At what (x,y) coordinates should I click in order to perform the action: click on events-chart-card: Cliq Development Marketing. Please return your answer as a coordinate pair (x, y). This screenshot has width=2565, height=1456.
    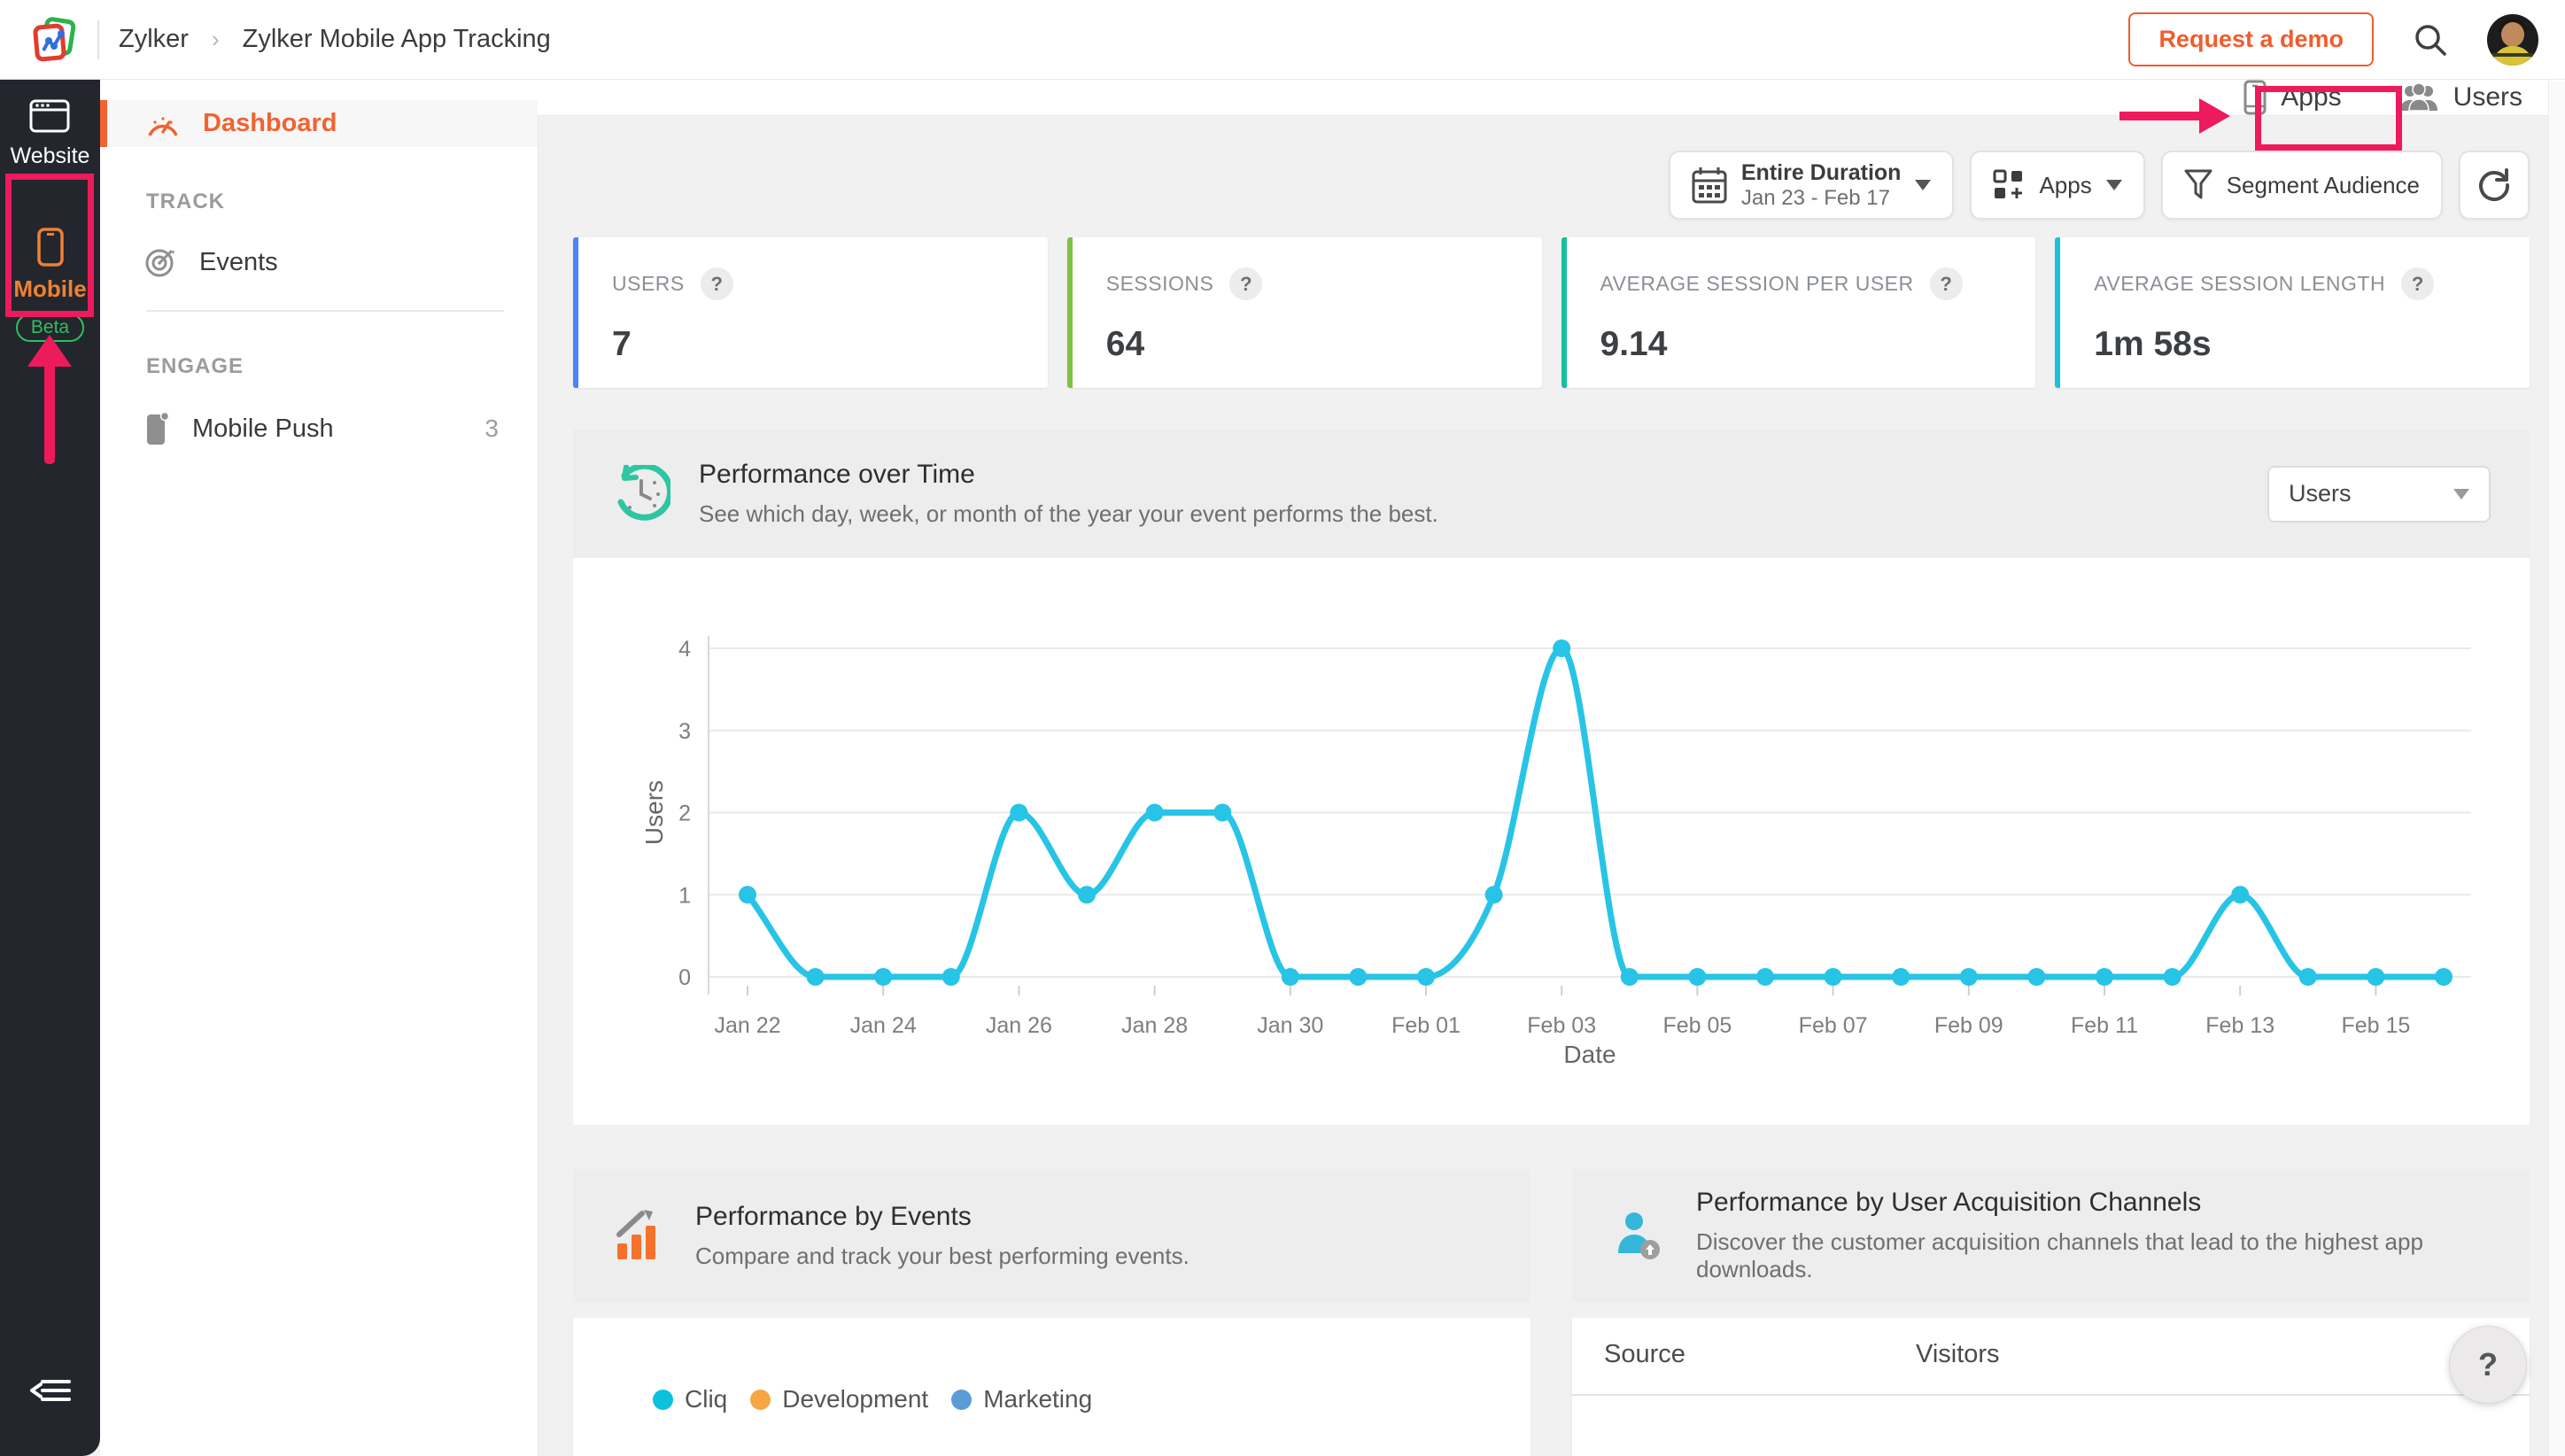
    Looking at the image, I should click on (1051, 1387).